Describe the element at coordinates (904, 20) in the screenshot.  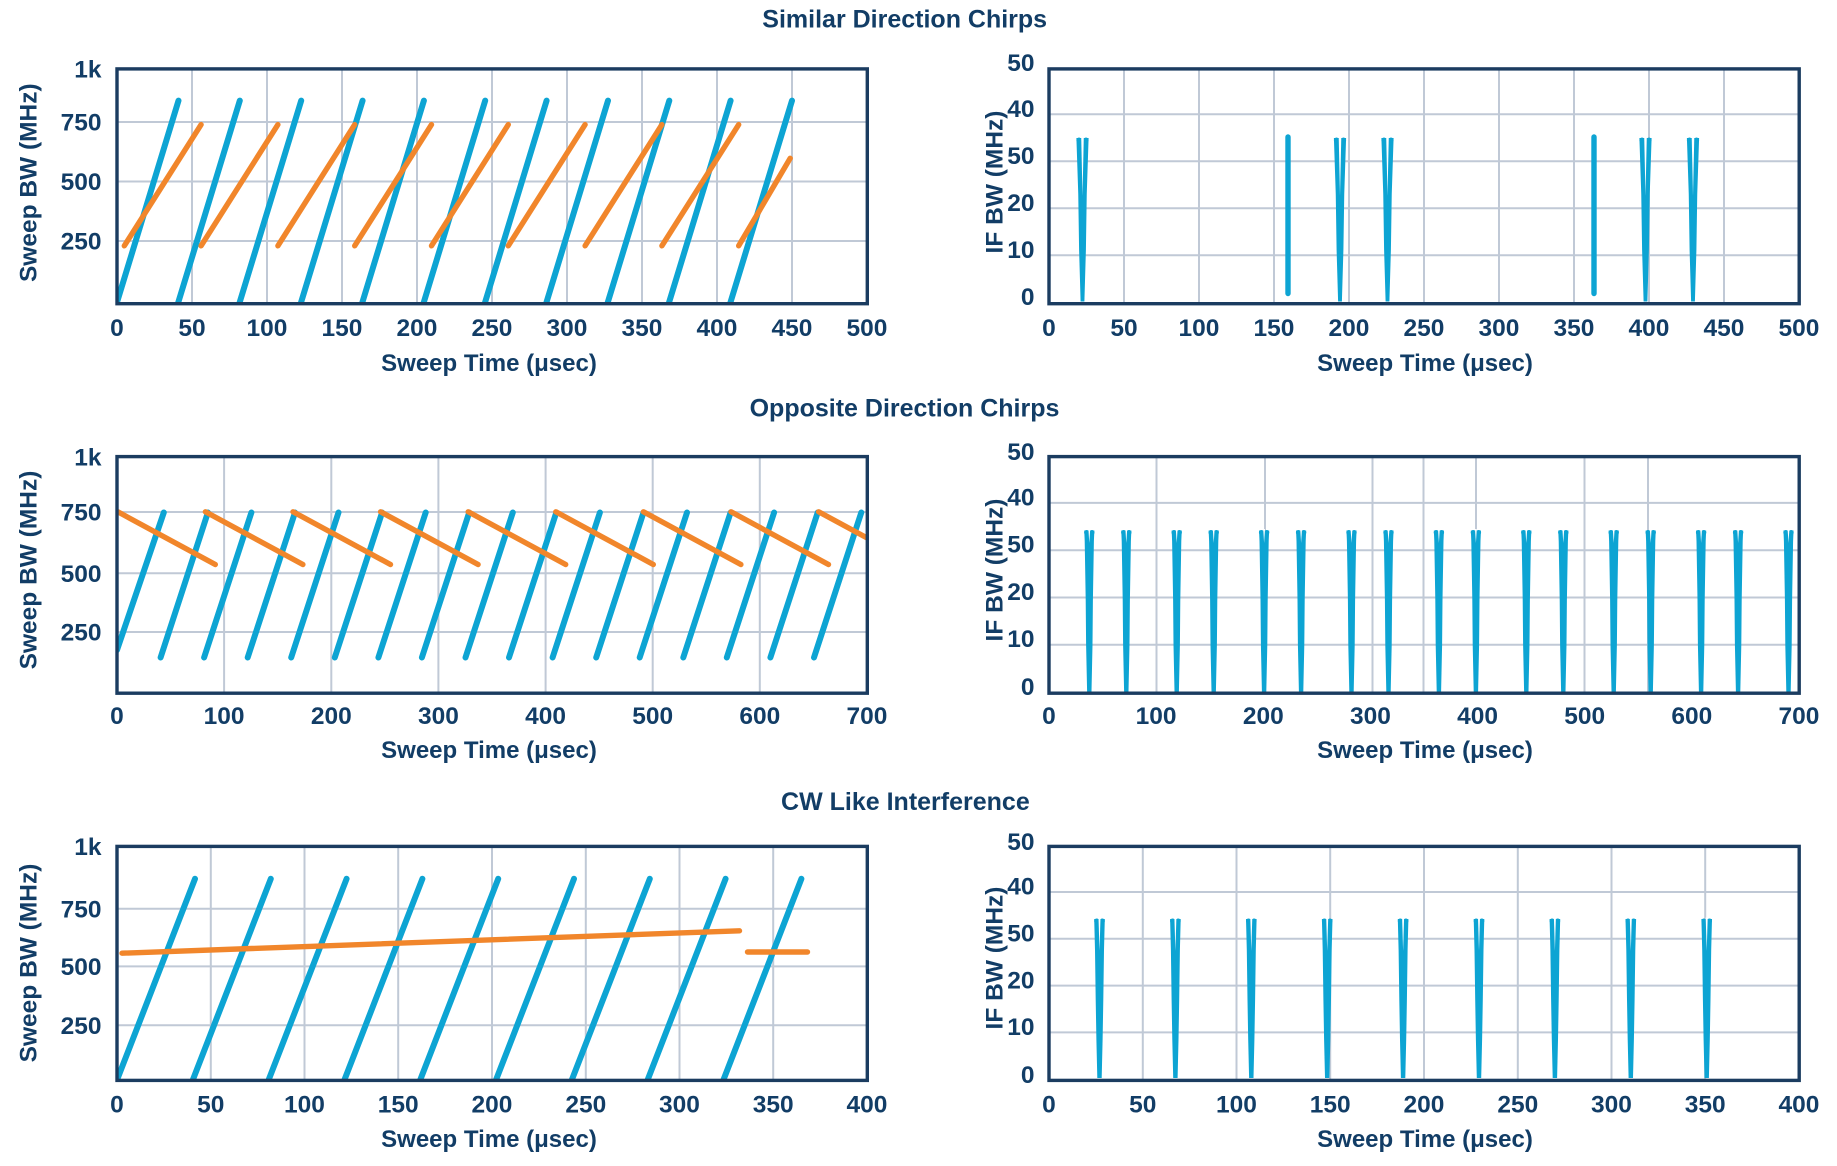
I see `svg-text: Similar Direction Chirps` at that location.